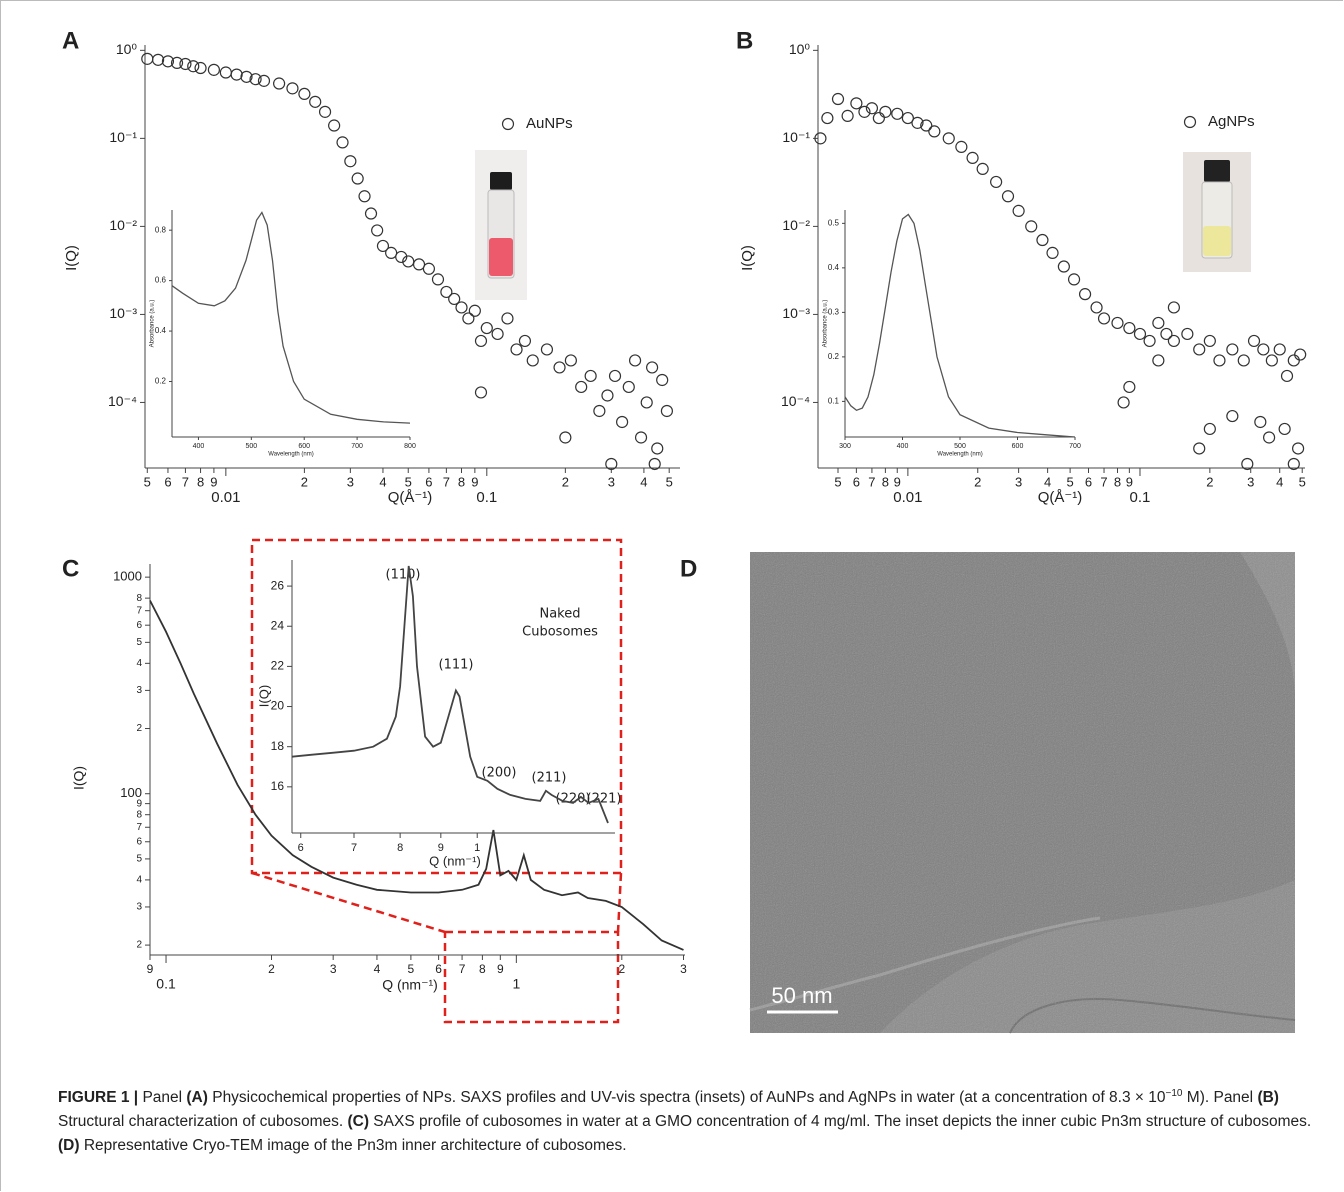 This screenshot has height=1192, width=1344. Describe the element at coordinates (499, 773) in the screenshot. I see `peak-label: (200)` at that location.